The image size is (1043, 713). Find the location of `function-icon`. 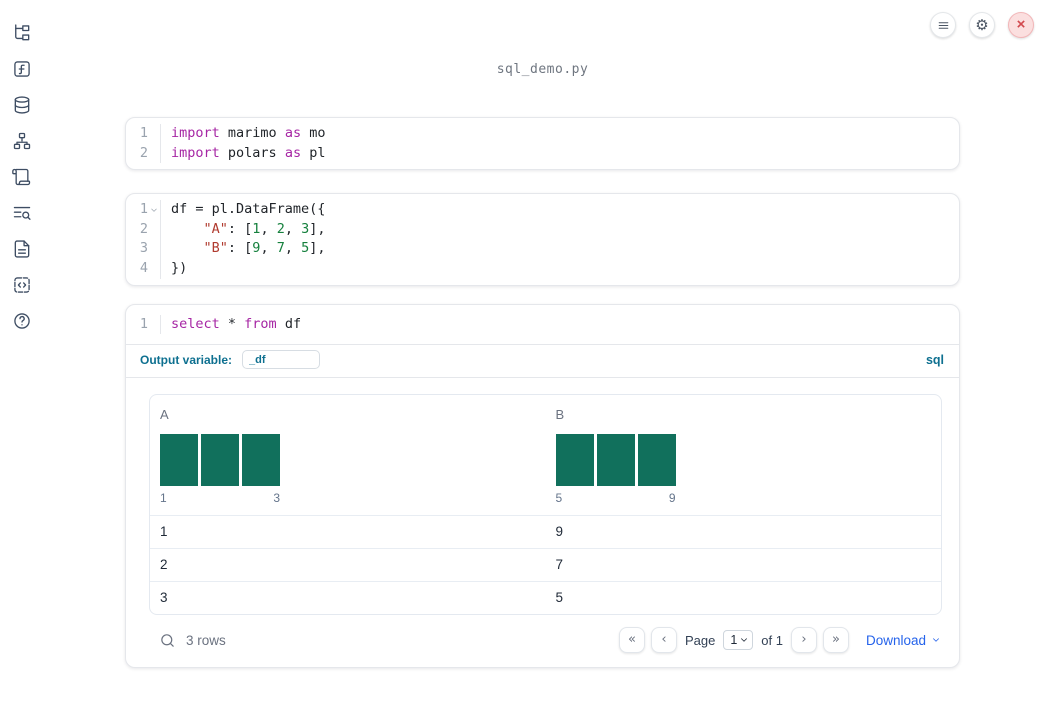

function-icon is located at coordinates (22, 69).